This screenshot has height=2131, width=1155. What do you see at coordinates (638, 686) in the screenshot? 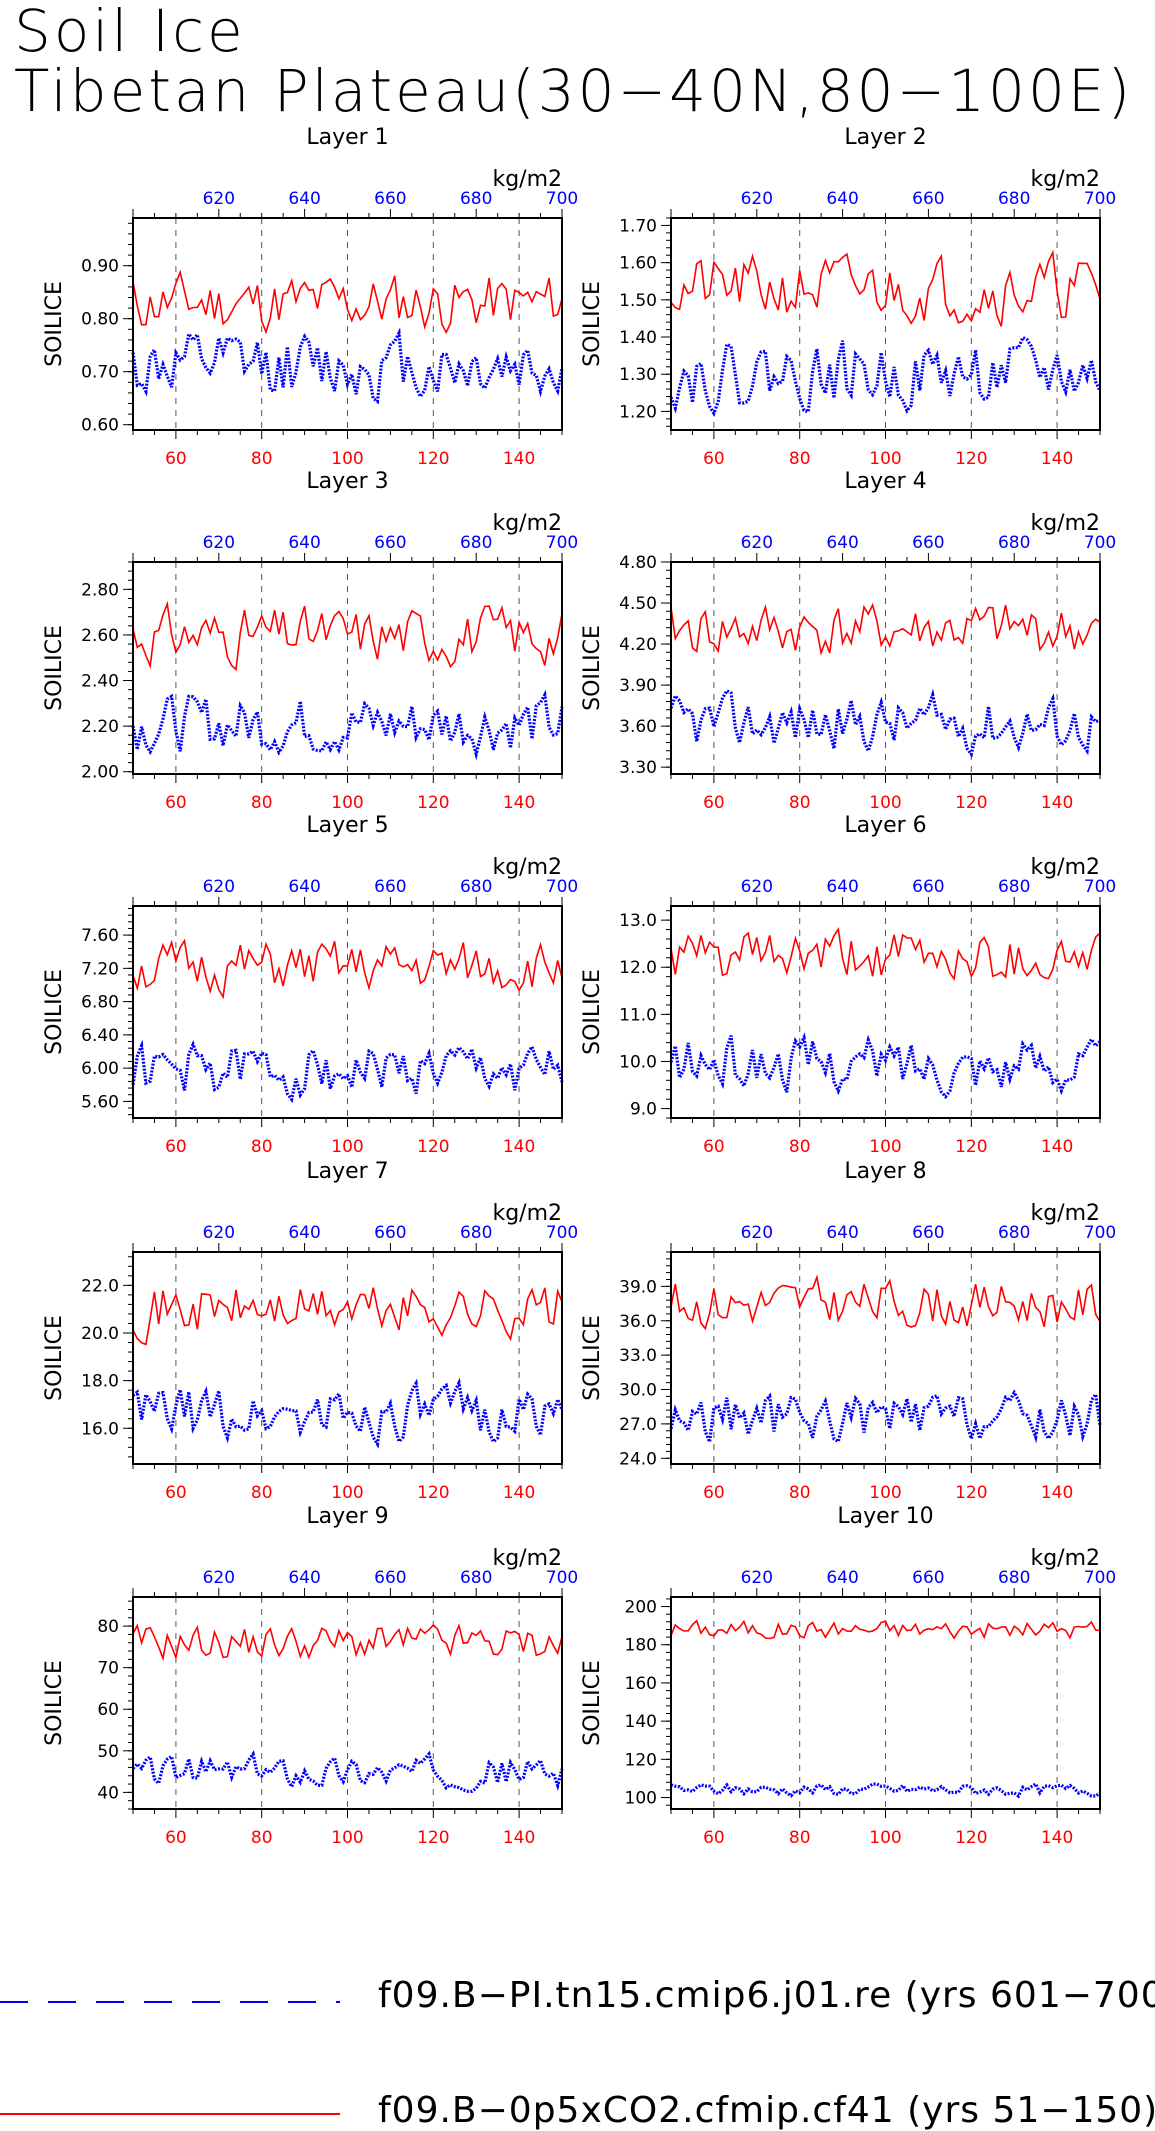
I see `y-tick-label: 3.90` at bounding box center [638, 686].